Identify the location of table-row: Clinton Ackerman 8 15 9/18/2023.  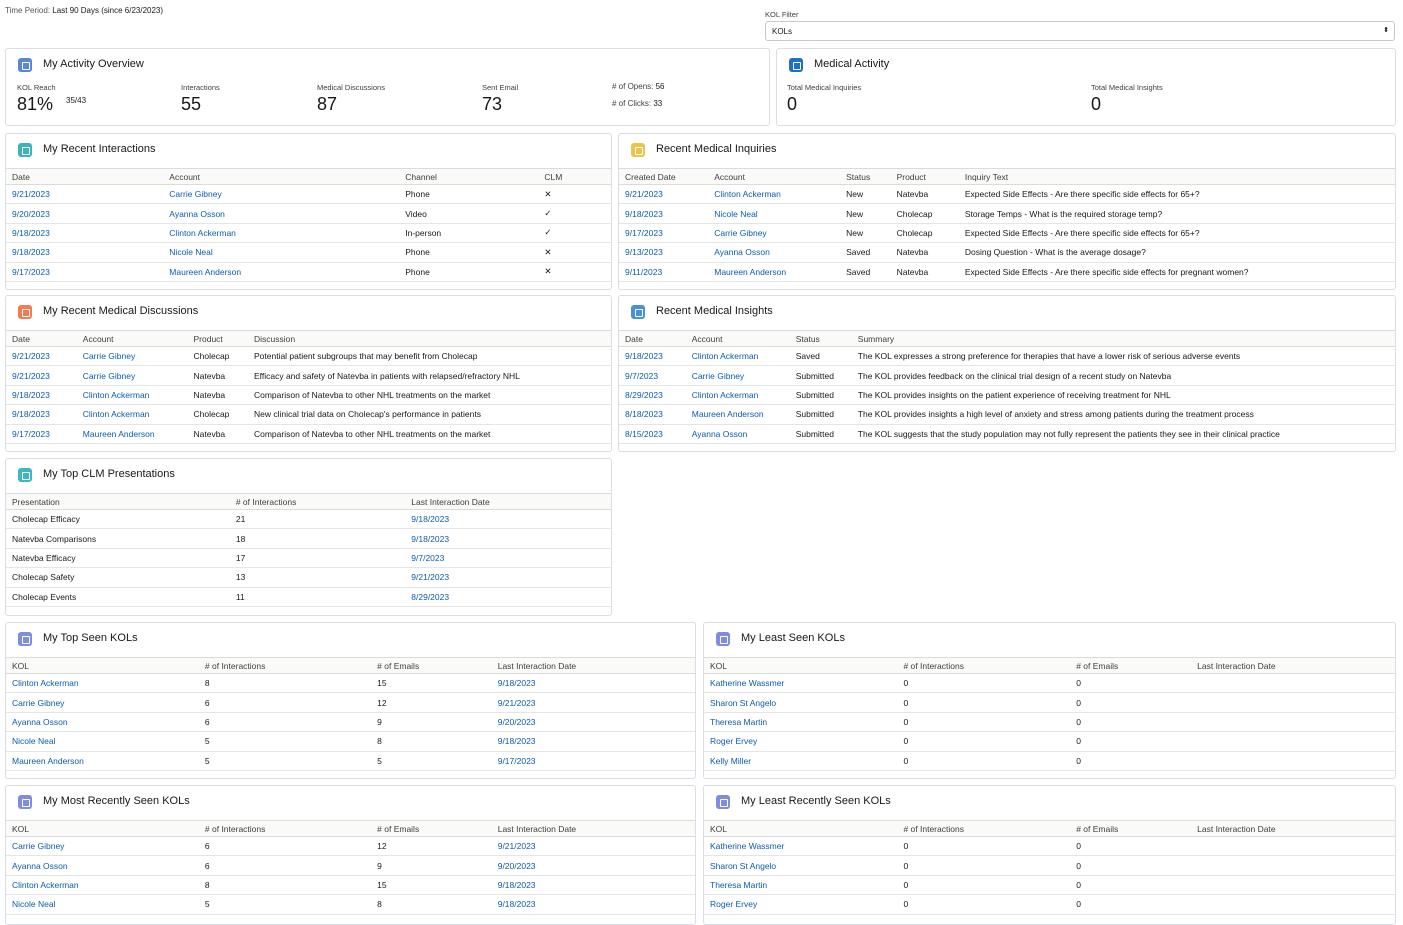
(350, 683).